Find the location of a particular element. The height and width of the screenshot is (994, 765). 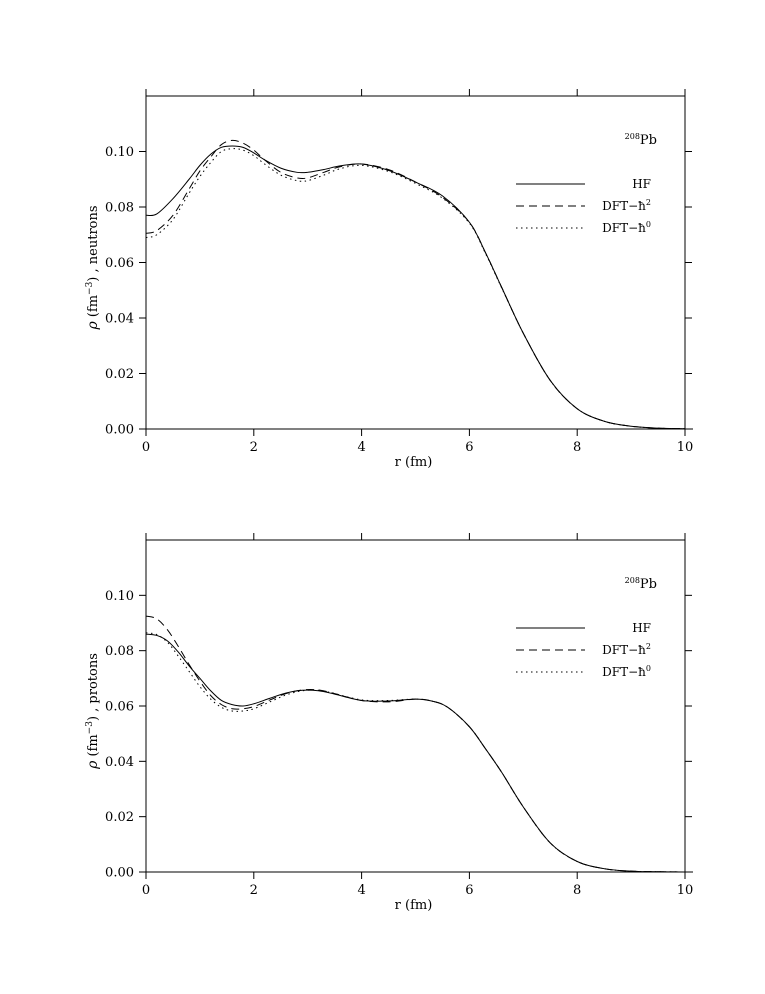

y-axis-label: ρ (fm−3) , neutrons is located at coordinates (93, 267).